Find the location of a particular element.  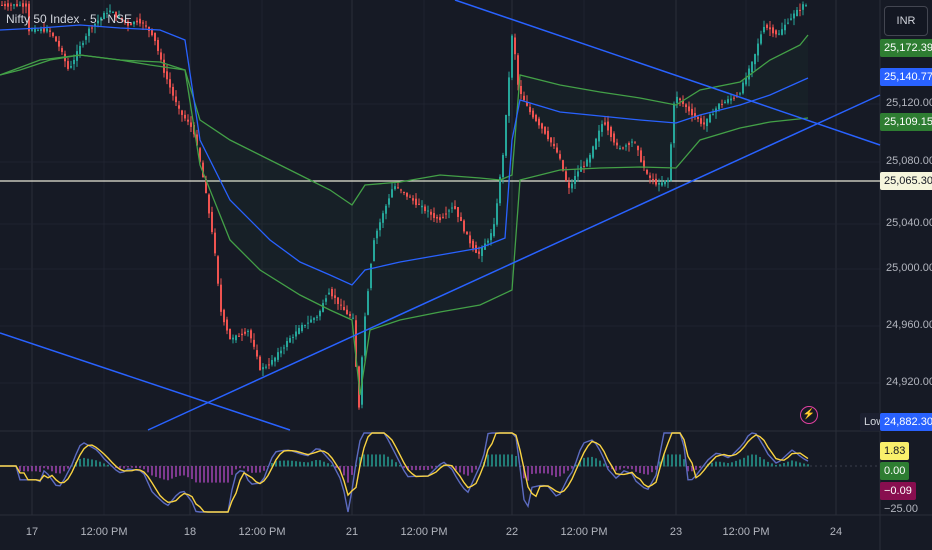

currency-button: INR is located at coordinates (906, 21).